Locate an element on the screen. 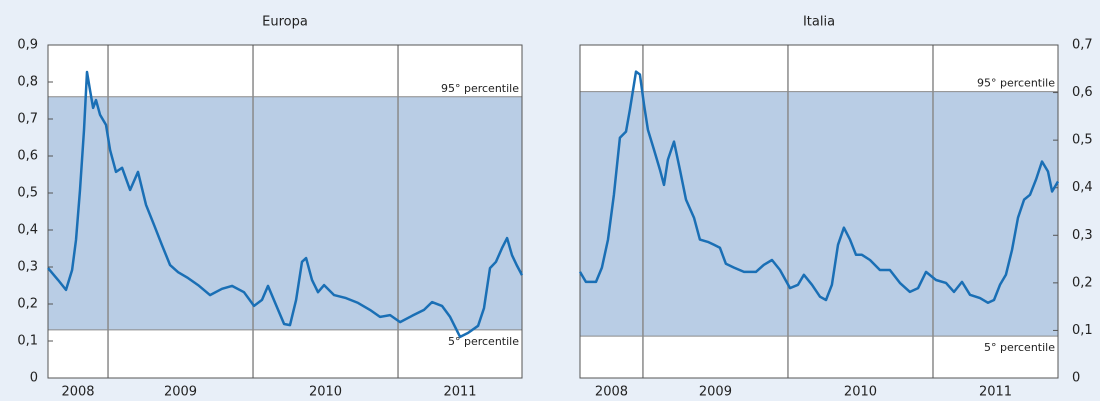  chart-title: Europa is located at coordinates (285, 22).